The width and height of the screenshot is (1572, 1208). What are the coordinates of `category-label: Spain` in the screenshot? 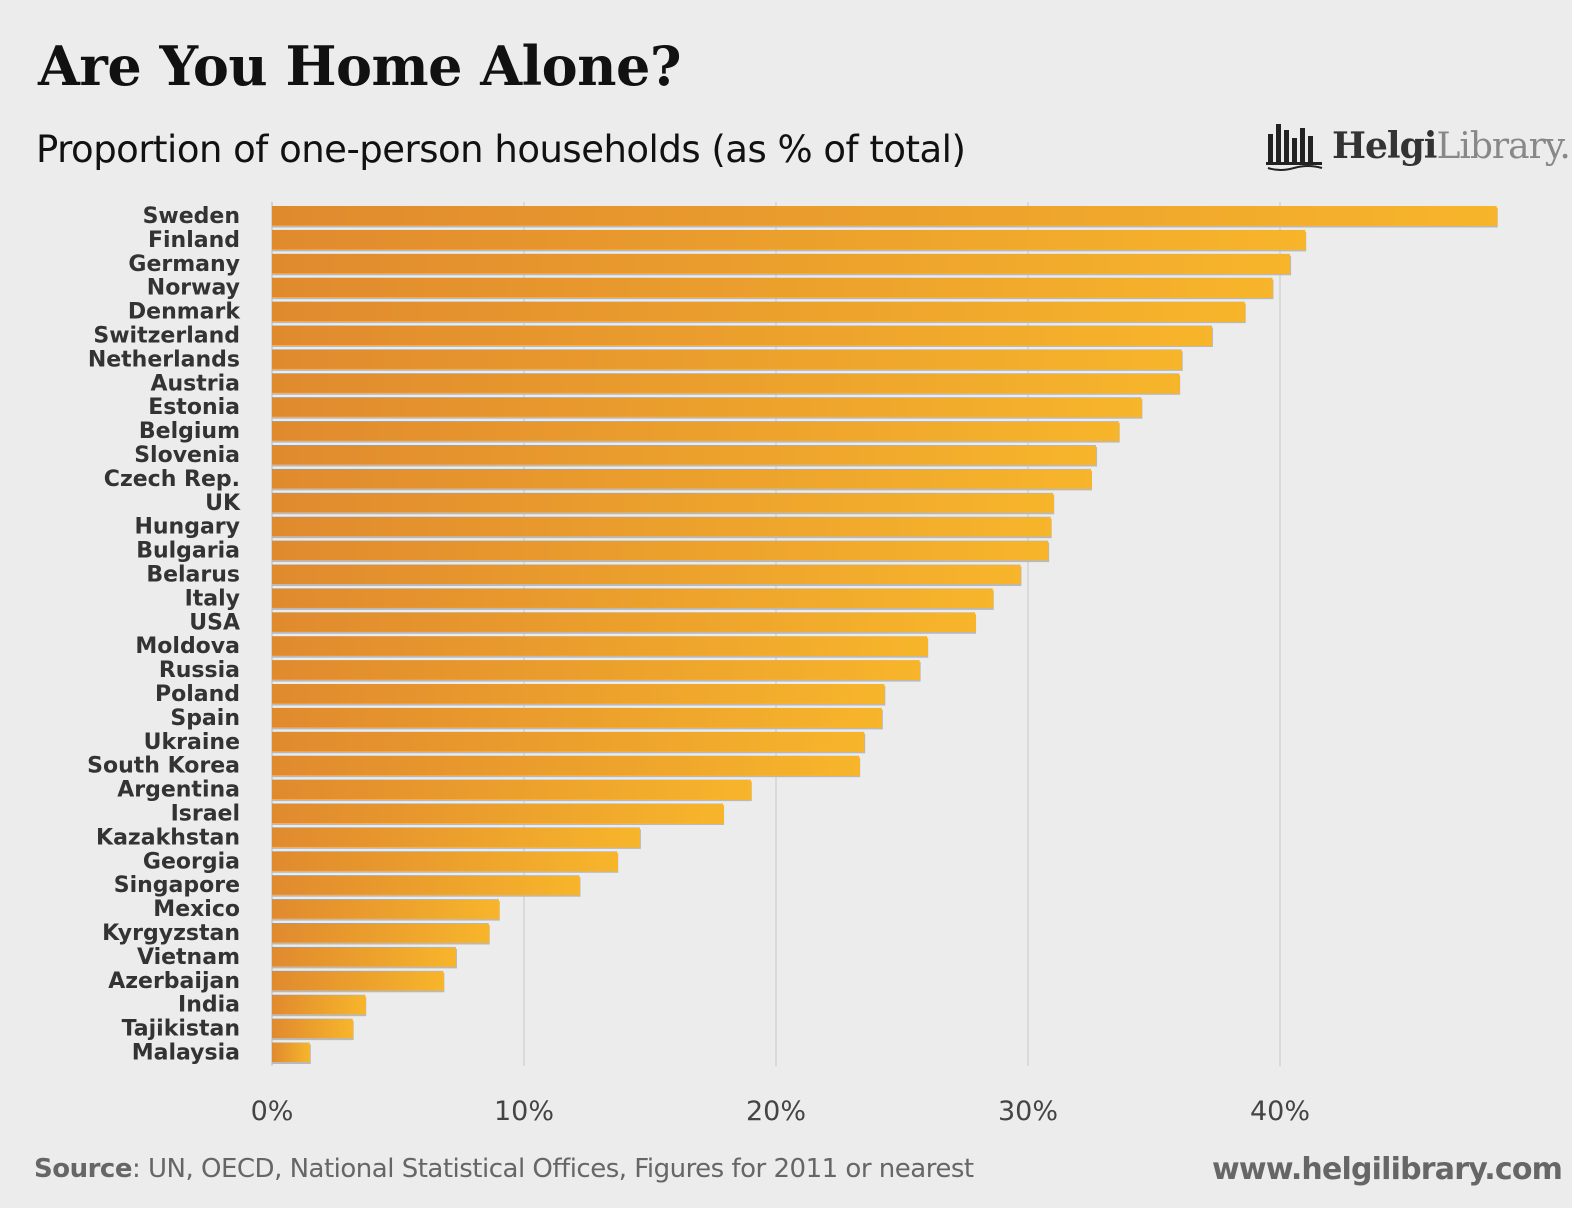 It's located at (205, 718).